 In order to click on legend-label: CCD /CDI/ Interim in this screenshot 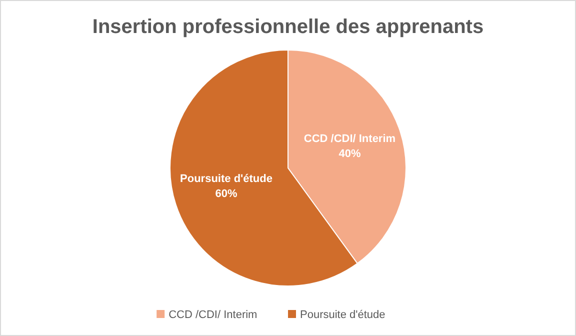, I will do `click(213, 315)`.